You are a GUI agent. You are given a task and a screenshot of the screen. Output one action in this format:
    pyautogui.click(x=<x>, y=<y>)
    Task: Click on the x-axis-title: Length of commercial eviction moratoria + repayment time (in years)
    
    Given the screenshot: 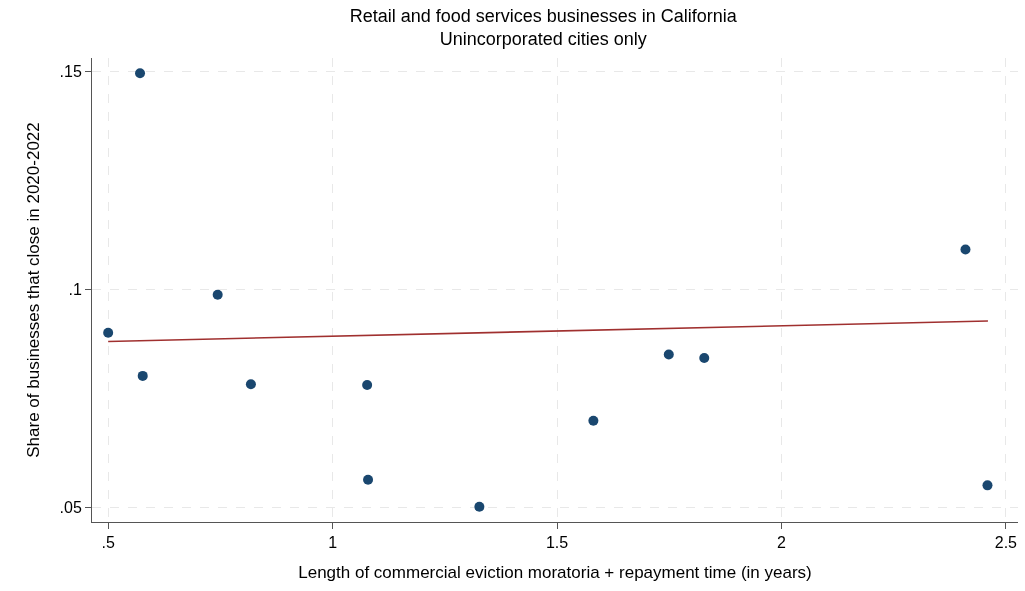 What is the action you would take?
    pyautogui.click(x=555, y=572)
    